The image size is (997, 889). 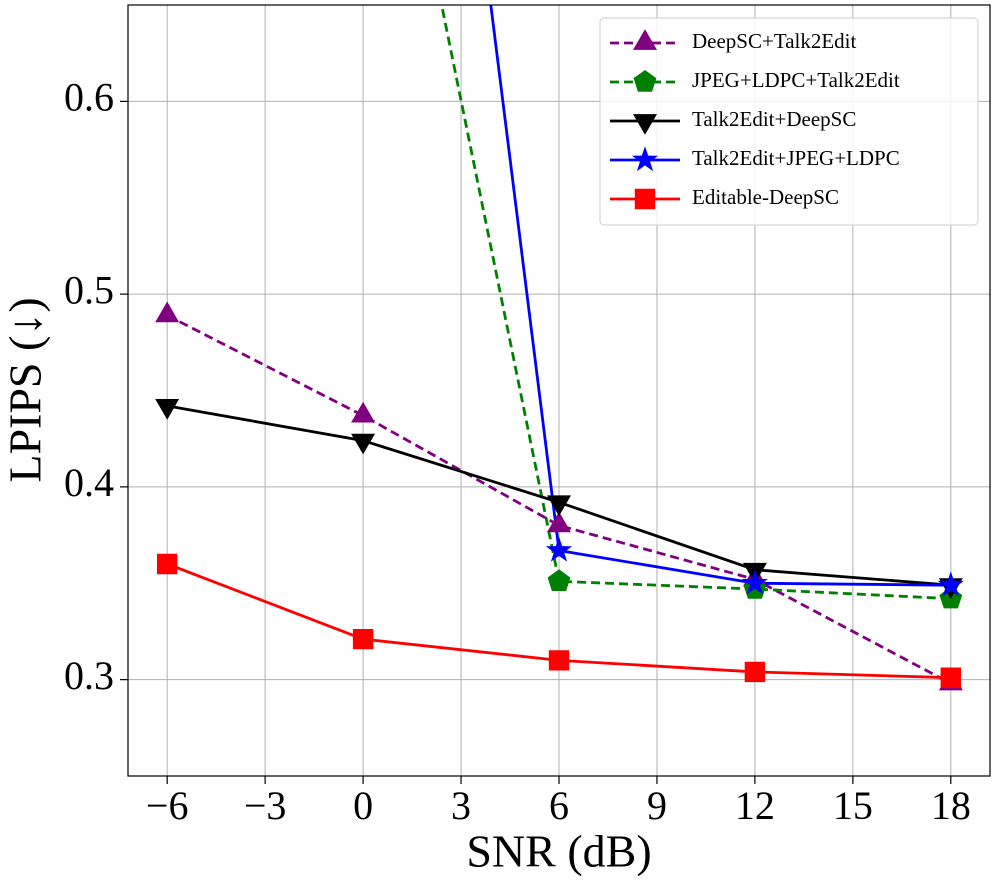 What do you see at coordinates (796, 80) in the screenshot?
I see `legend-label: JPEG+LDPC+Talk2Edit` at bounding box center [796, 80].